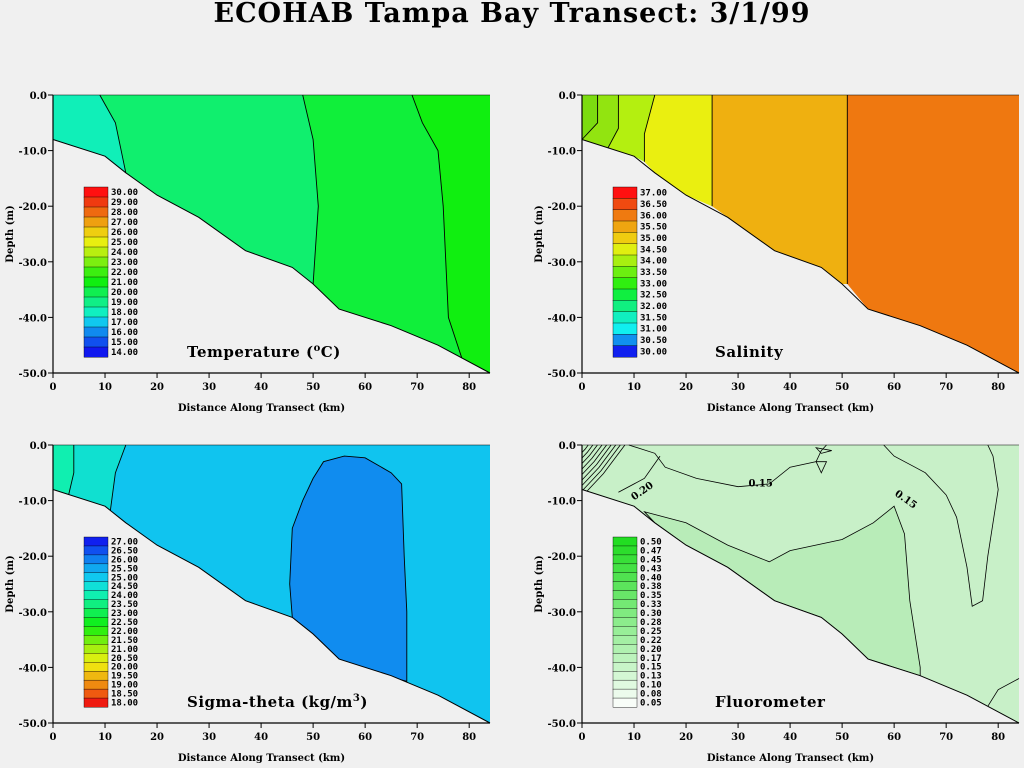 This screenshot has height=768, width=1024. I want to click on region-35.00, so click(678, 151).